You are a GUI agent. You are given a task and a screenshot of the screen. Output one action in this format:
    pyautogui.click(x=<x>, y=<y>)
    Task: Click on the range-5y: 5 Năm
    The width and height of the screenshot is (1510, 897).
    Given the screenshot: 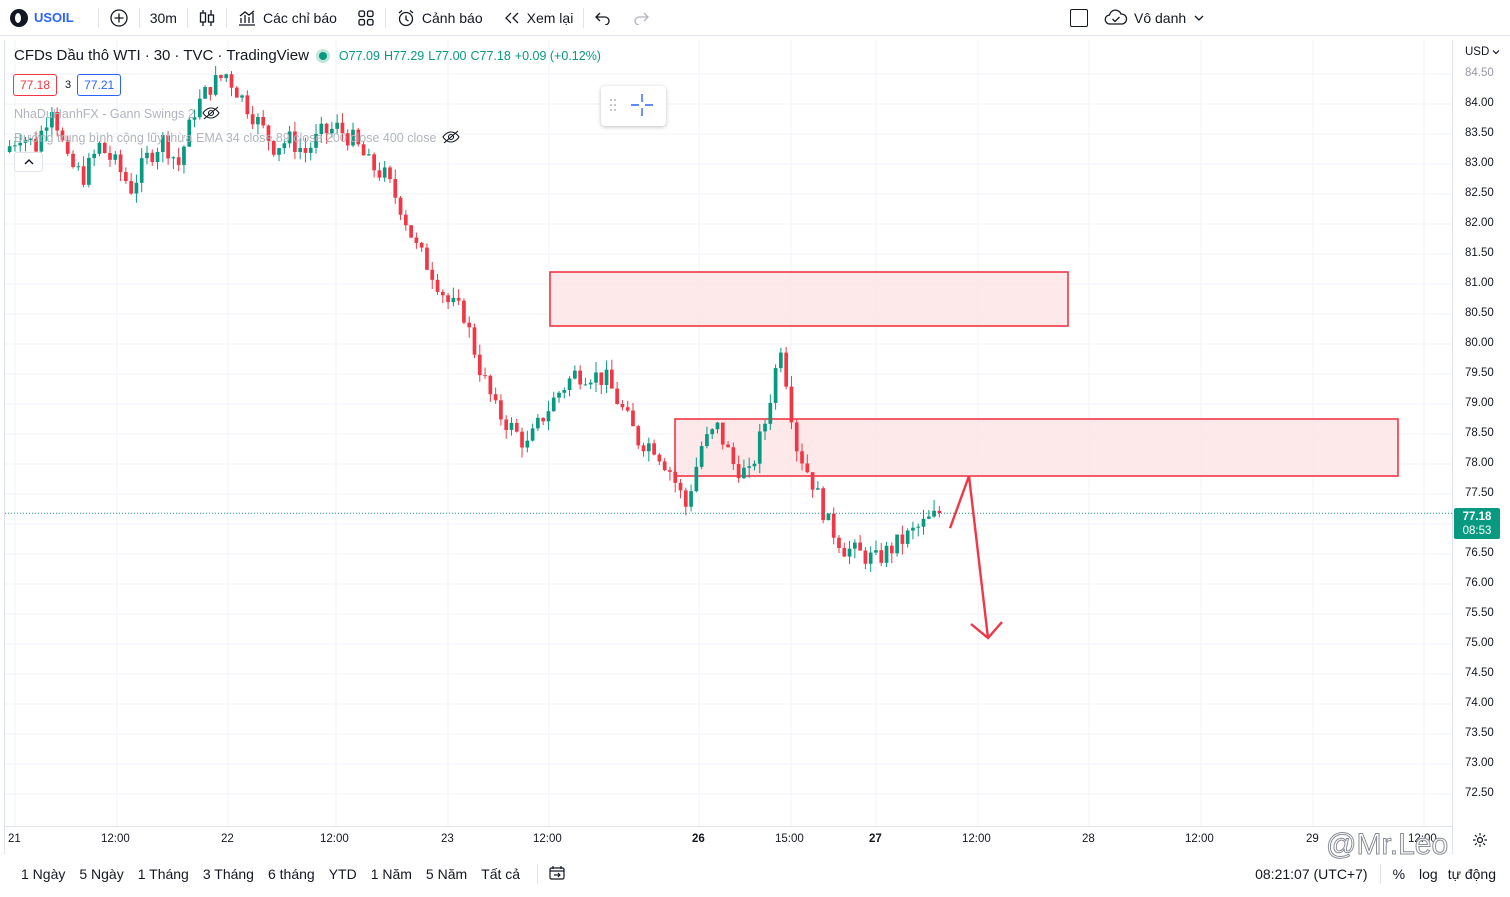 What is the action you would take?
    pyautogui.click(x=446, y=874)
    